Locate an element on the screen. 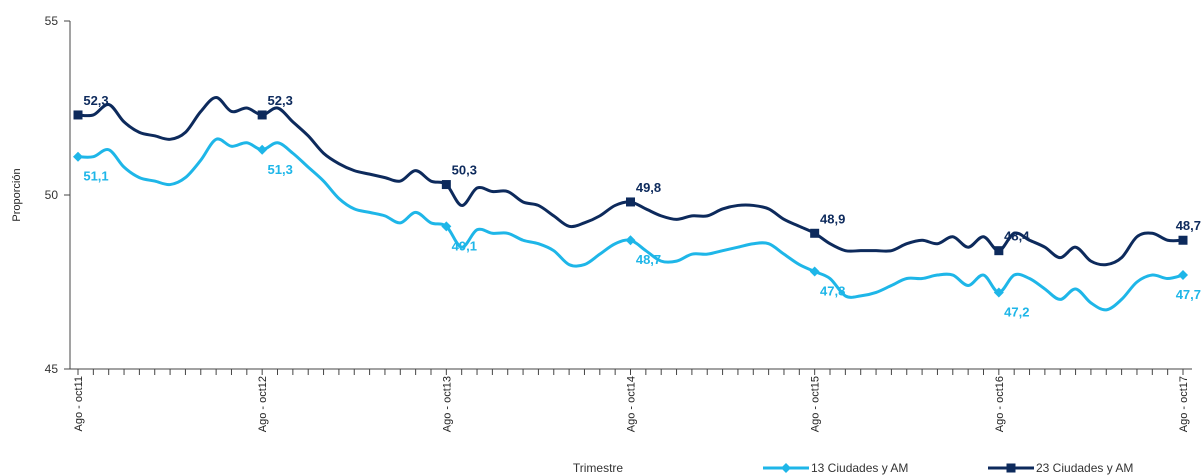  data-label: 49,1 is located at coordinates (464, 245).